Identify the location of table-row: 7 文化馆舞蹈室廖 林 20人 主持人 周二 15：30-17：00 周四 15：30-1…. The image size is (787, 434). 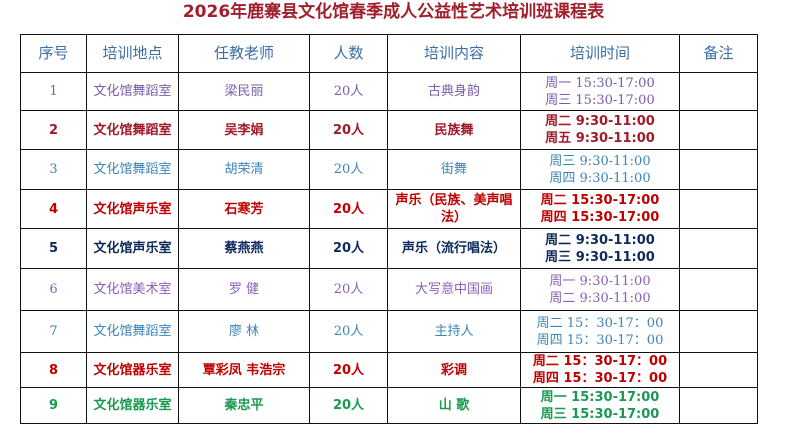
(389, 331).